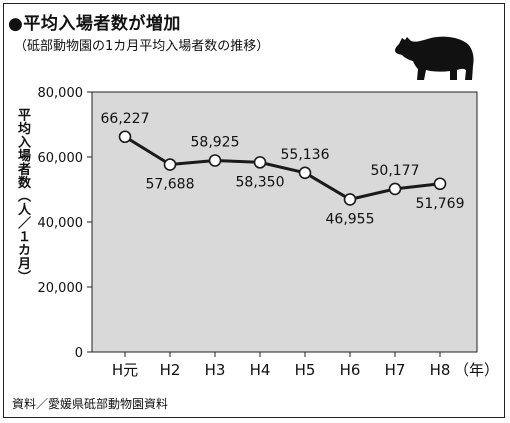 This screenshot has height=423, width=510. I want to click on x-tick-label: H5, so click(305, 370).